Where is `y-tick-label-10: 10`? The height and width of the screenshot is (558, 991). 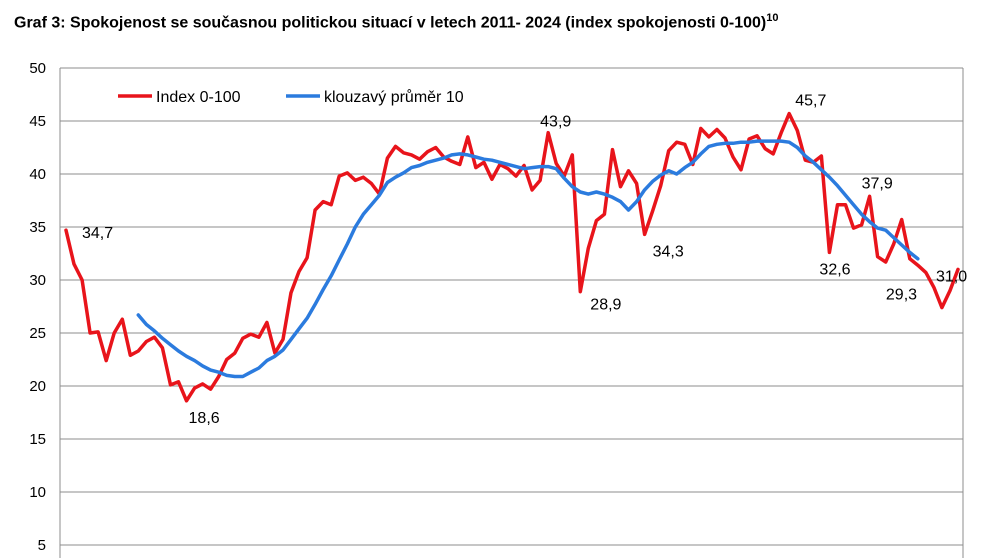
y-tick-label-10: 10 is located at coordinates (37, 492).